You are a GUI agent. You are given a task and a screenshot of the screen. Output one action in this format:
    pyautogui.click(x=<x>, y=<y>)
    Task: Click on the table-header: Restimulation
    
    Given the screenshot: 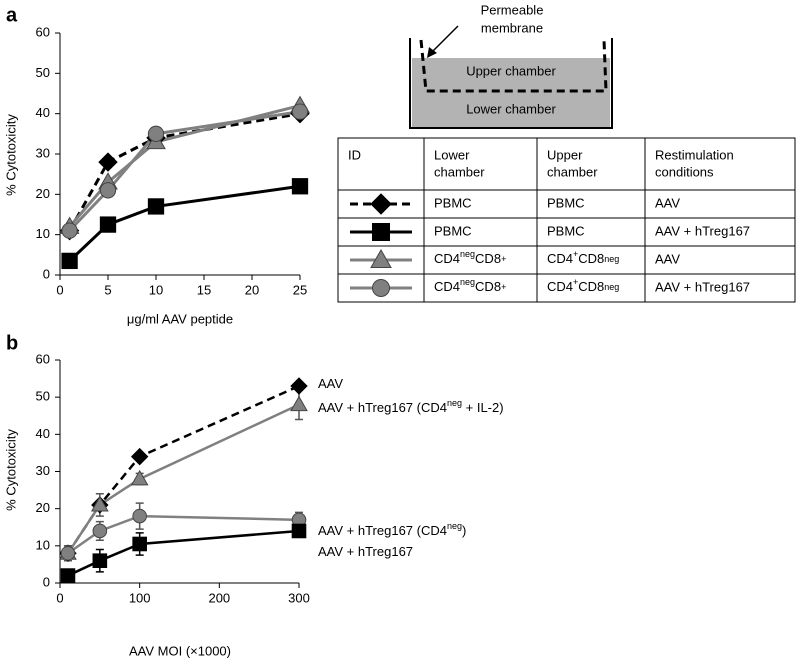 What is the action you would take?
    pyautogui.click(x=694, y=154)
    